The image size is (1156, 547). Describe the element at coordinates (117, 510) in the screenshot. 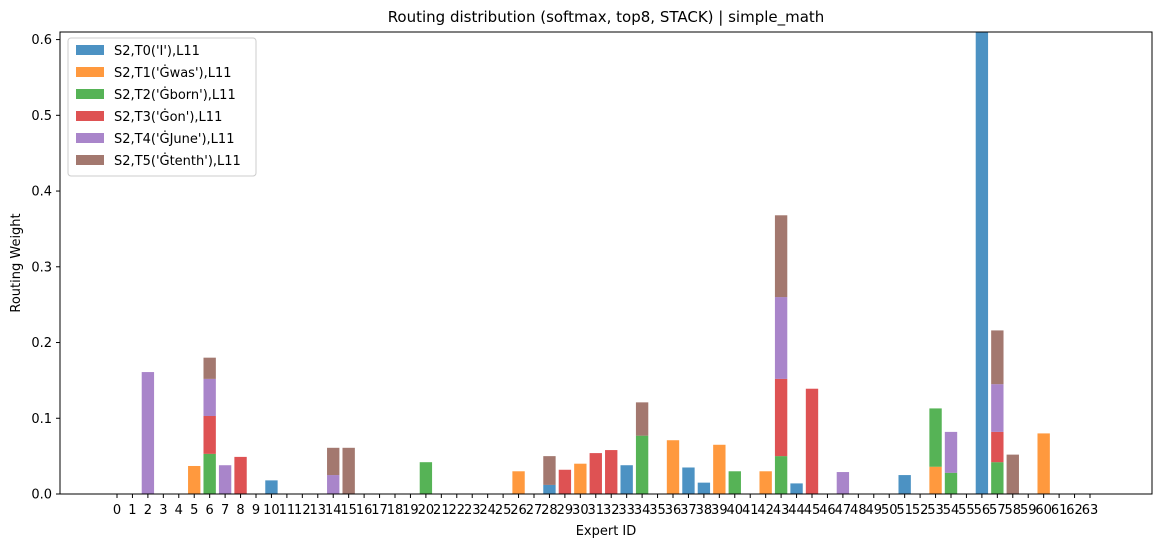

I see `x-tick-label: 0` at that location.